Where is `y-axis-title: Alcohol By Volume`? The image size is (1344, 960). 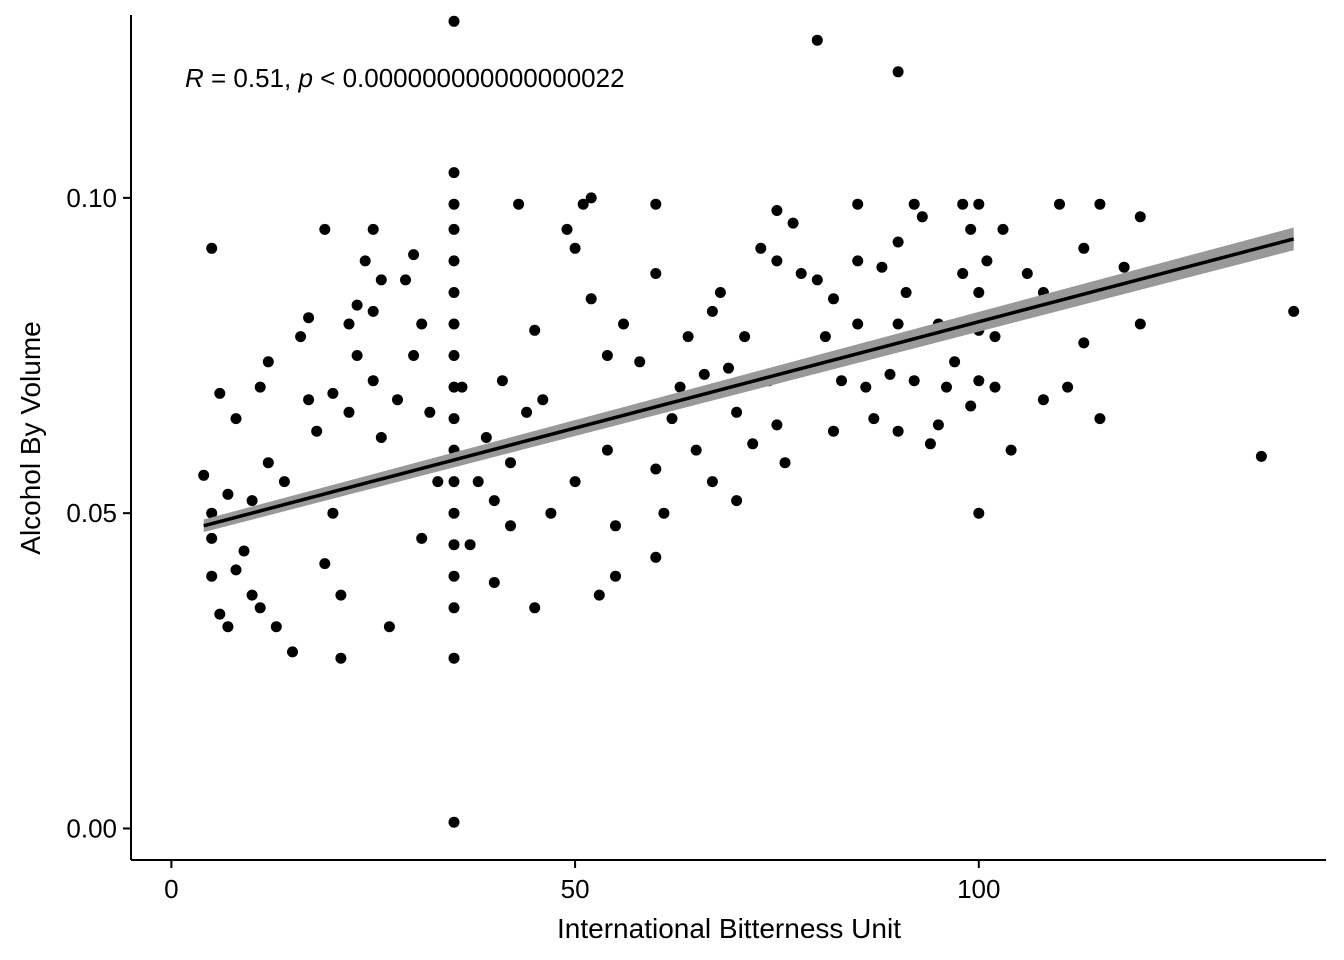
y-axis-title: Alcohol By Volume is located at coordinates (30, 437).